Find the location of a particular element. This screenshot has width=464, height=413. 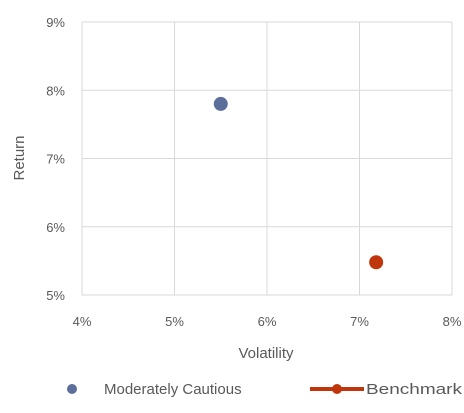

legend-marker-benchmark is located at coordinates (337, 389).